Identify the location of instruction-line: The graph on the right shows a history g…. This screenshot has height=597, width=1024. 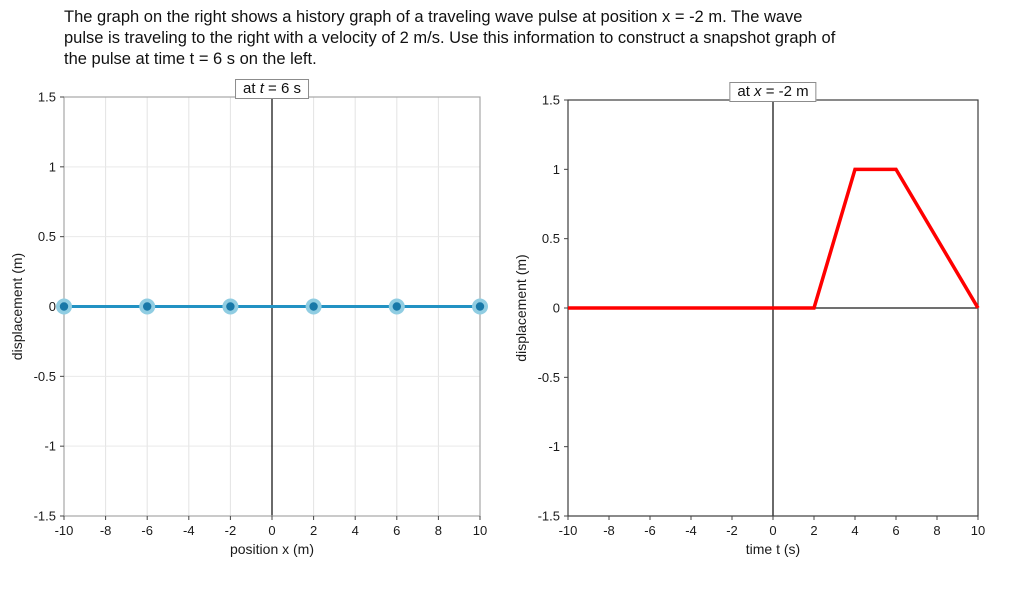
(433, 17).